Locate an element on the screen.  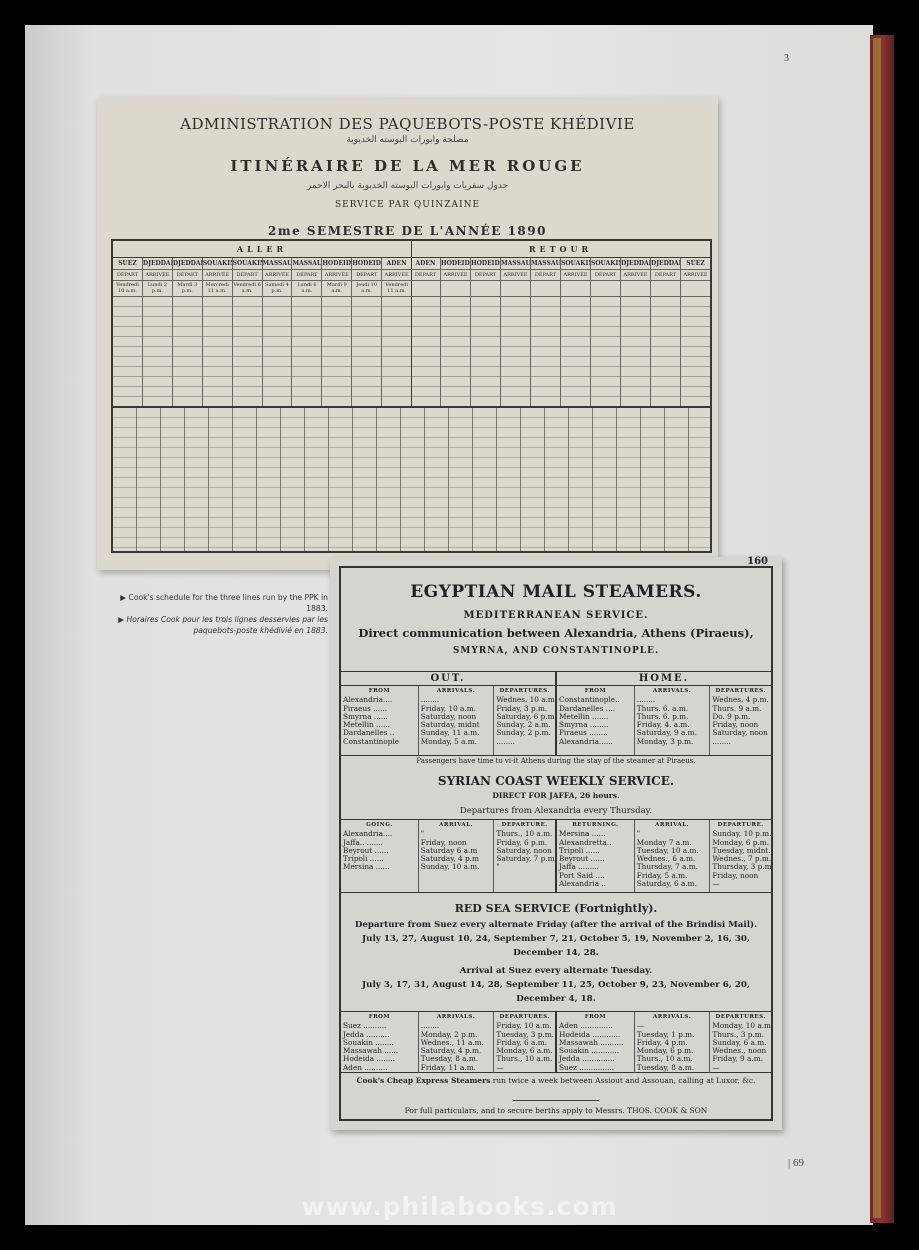
station-day: Jeudi 10 a.m. is located at coordinates (367, 289).